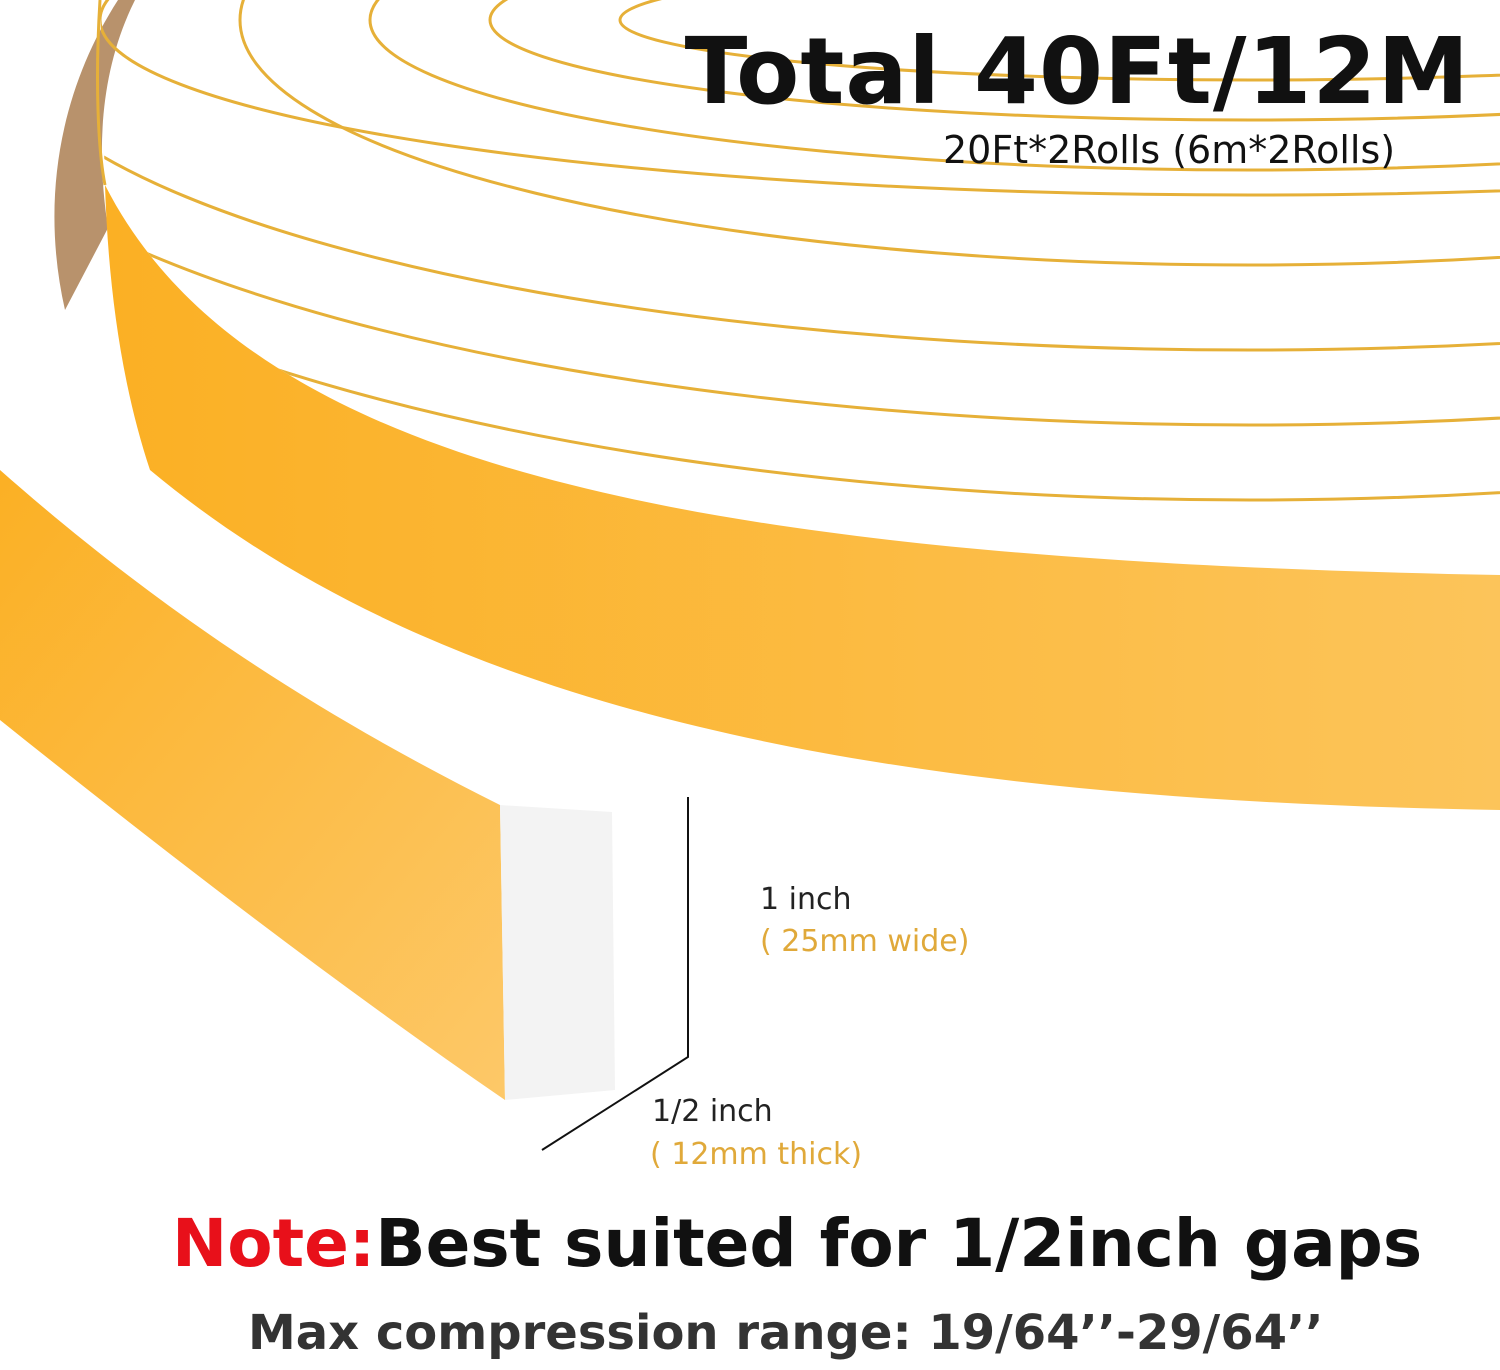 The width and height of the screenshot is (1500, 1370). Describe the element at coordinates (274, 1243) in the screenshot. I see `note-label: Note:` at that location.